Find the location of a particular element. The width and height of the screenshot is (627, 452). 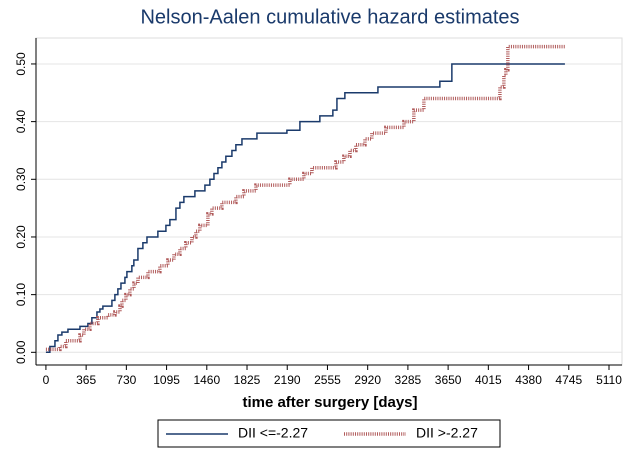

x-tick-label: 2555 is located at coordinates (327, 380).